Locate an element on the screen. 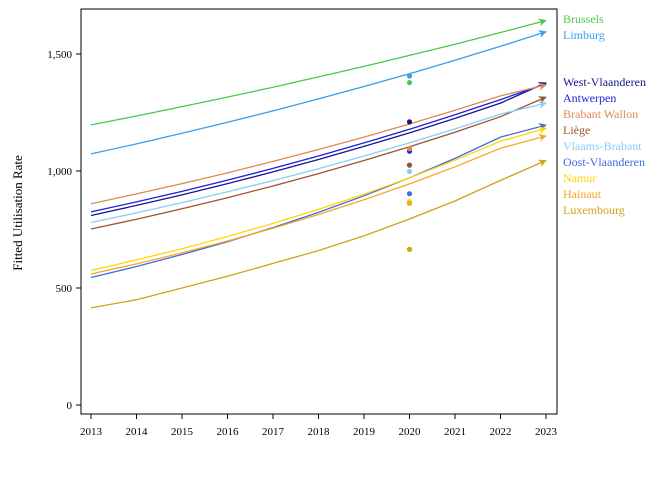 This screenshot has height=485, width=672. observed-point-limburg is located at coordinates (409, 76).